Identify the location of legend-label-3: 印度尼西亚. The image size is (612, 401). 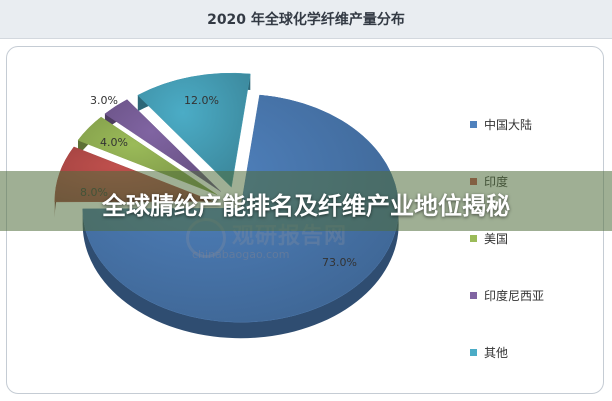
(514, 296).